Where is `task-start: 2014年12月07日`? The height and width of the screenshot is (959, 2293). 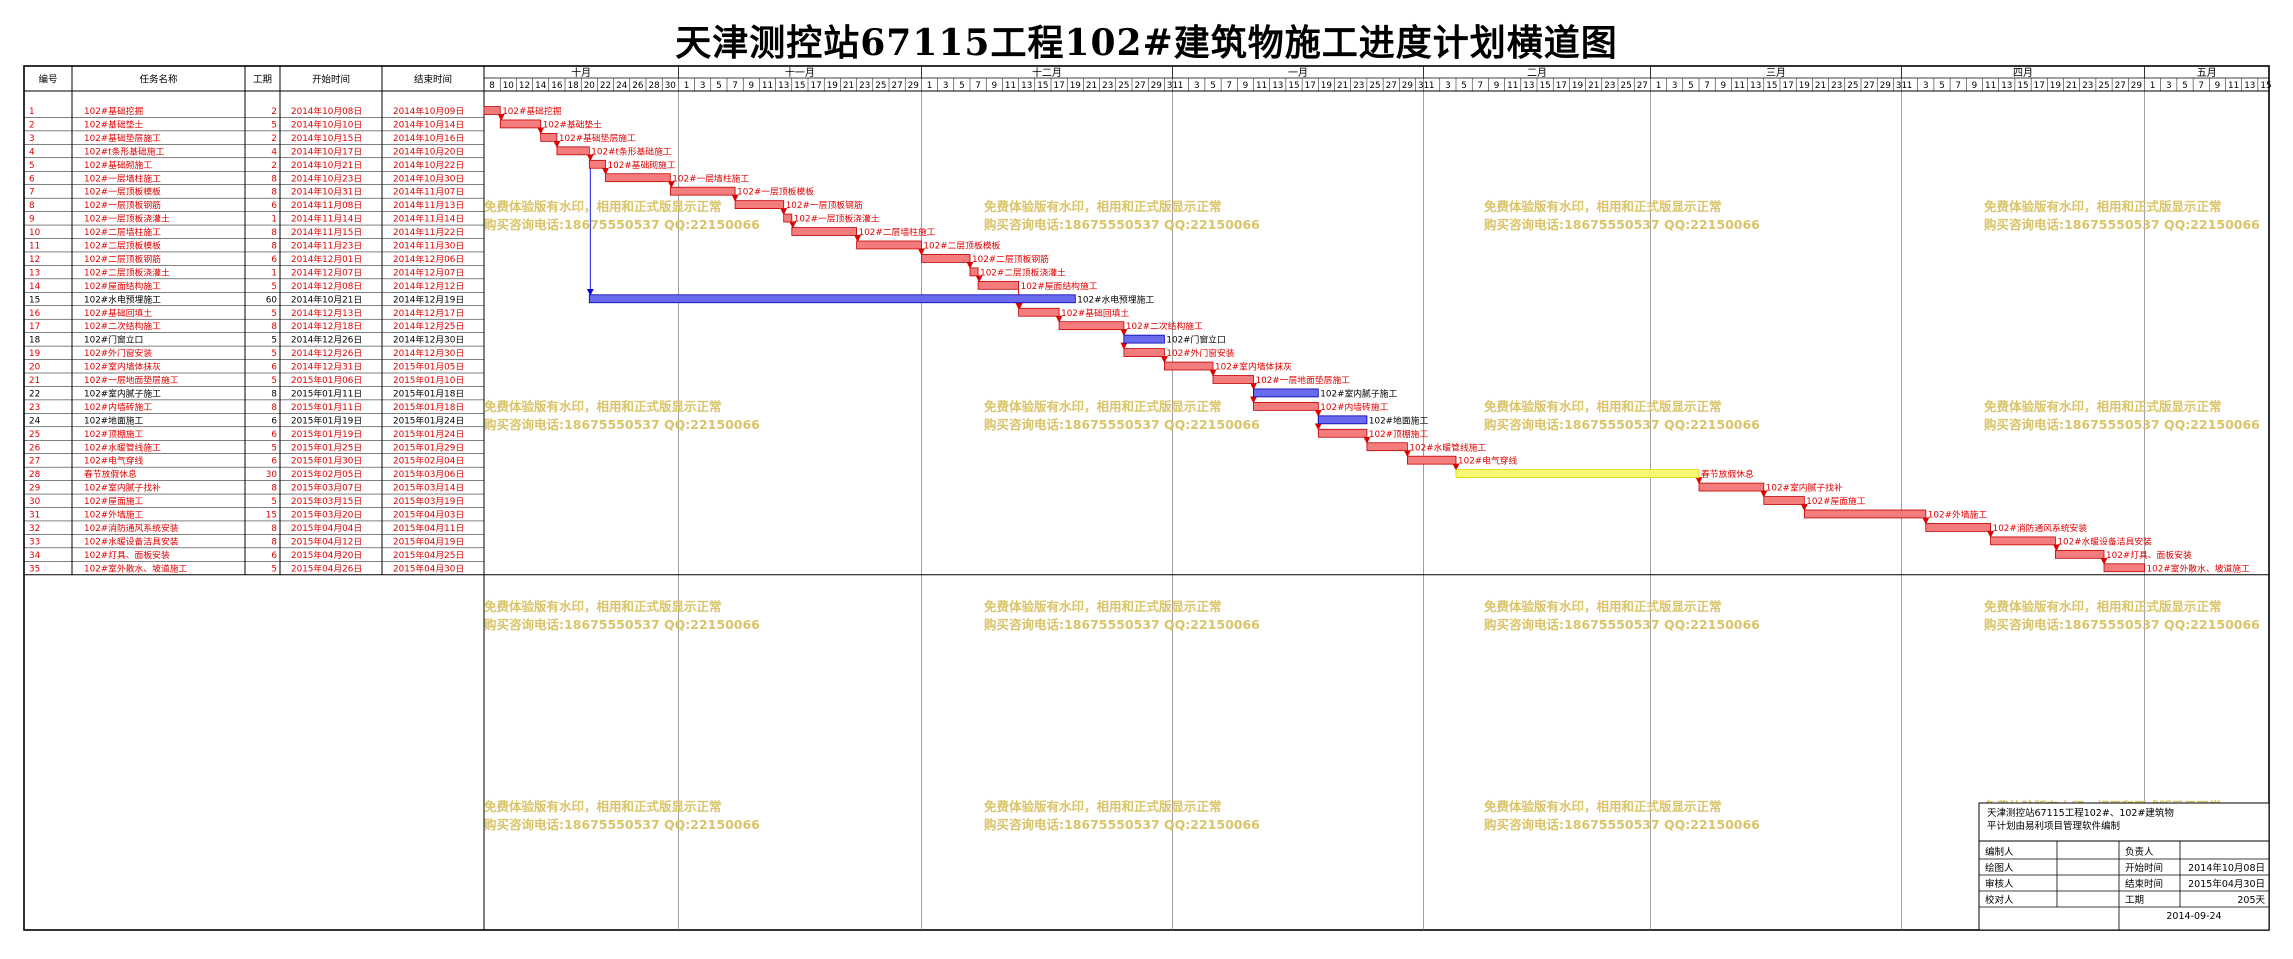
task-start: 2014年12月07日 is located at coordinates (326, 272).